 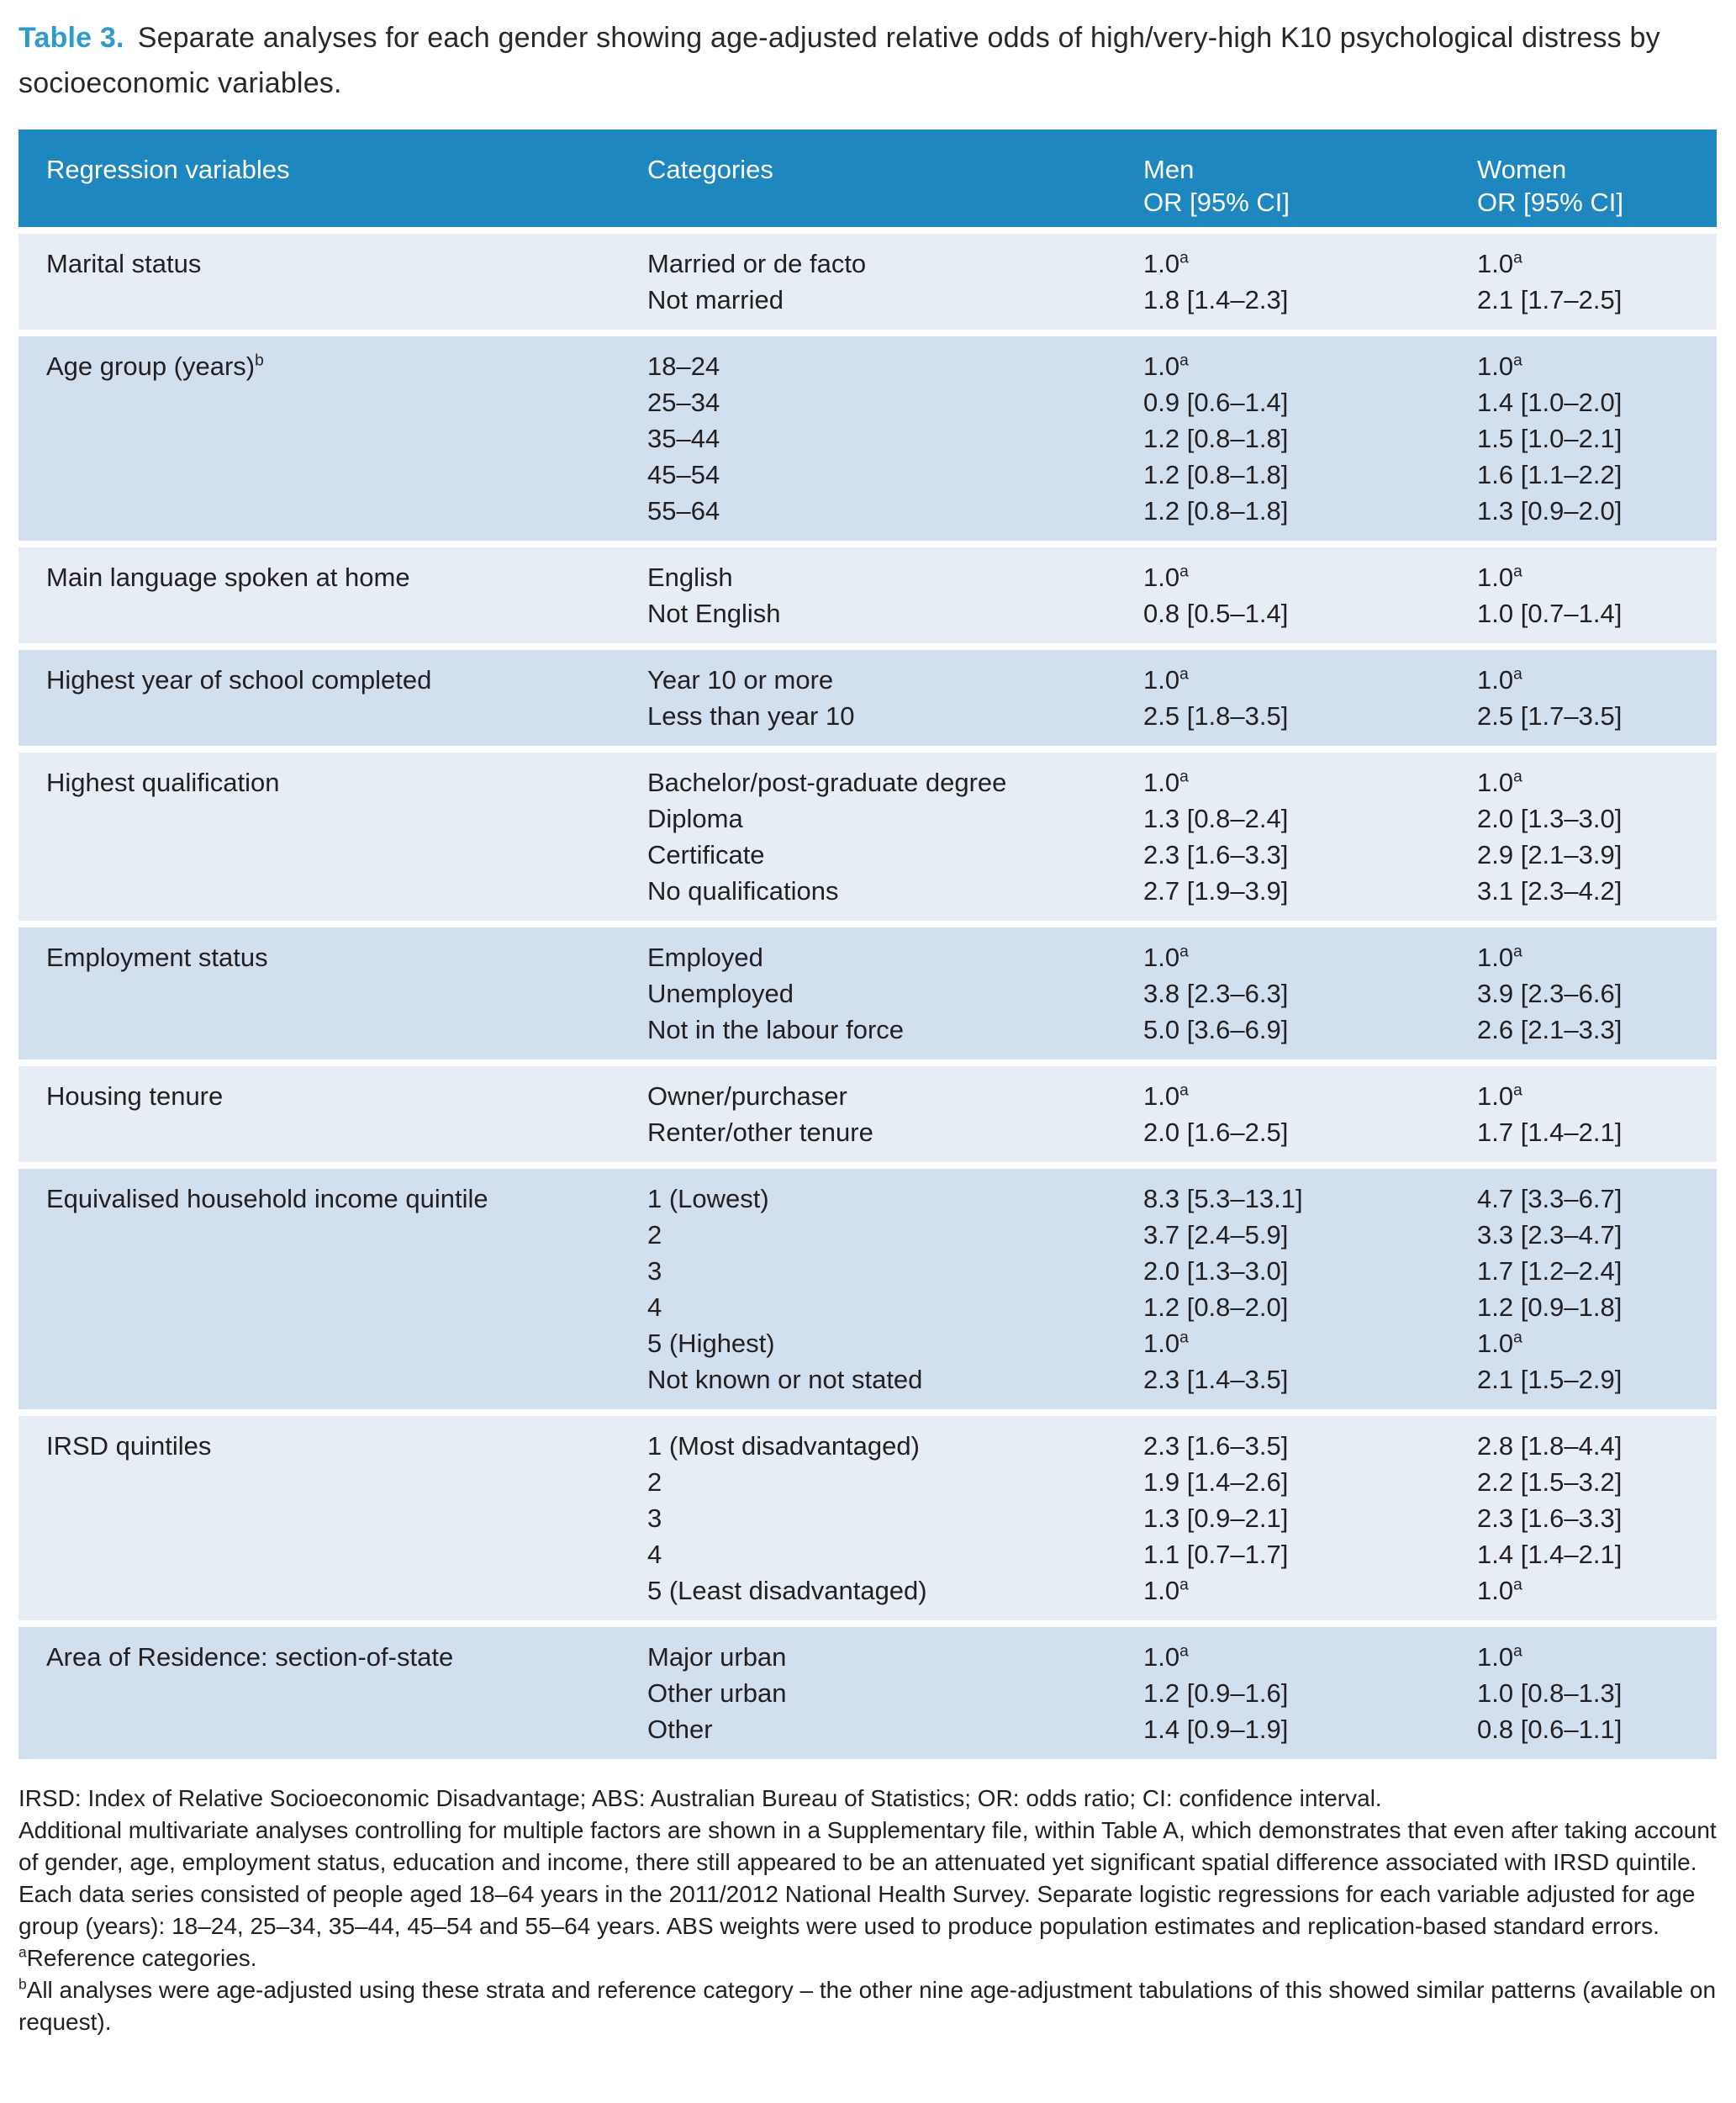 I want to click on women-or-value: 4.7 [3.3–6.7], so click(x=1550, y=1198).